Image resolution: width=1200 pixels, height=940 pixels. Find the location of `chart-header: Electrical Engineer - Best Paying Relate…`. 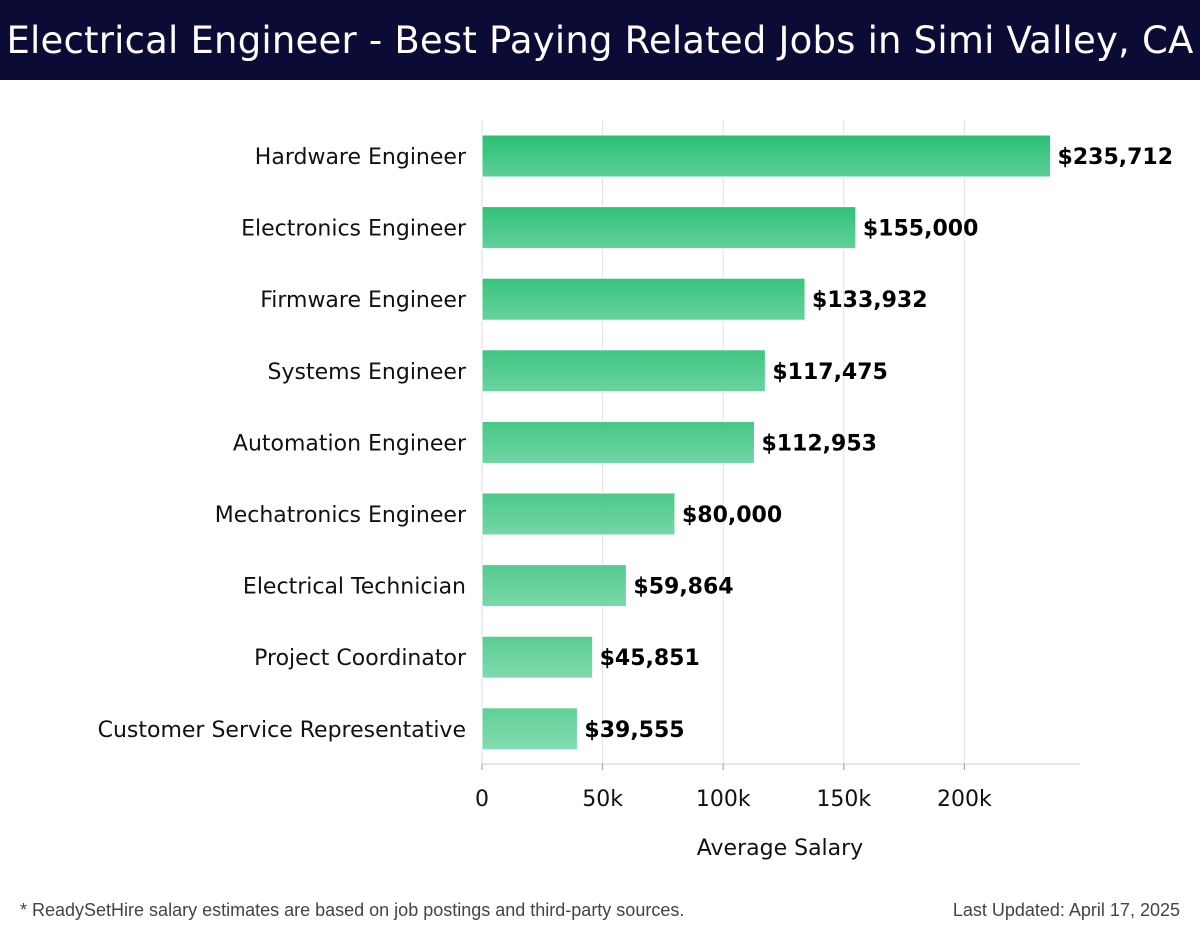

chart-header: Electrical Engineer - Best Paying Relate… is located at coordinates (600, 40).